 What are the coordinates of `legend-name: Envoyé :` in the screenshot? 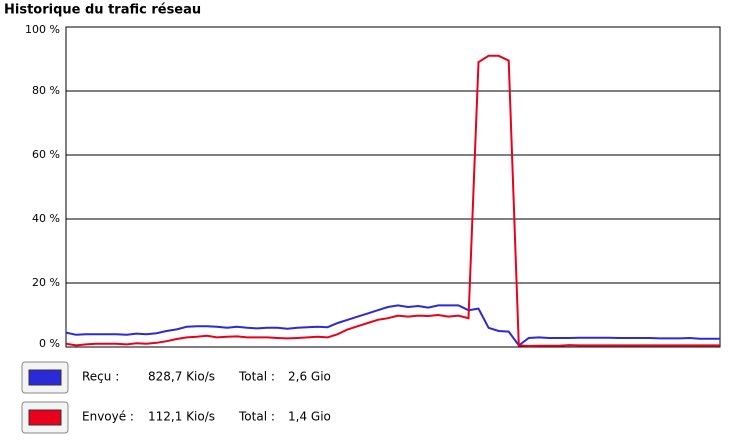 It's located at (108, 417).